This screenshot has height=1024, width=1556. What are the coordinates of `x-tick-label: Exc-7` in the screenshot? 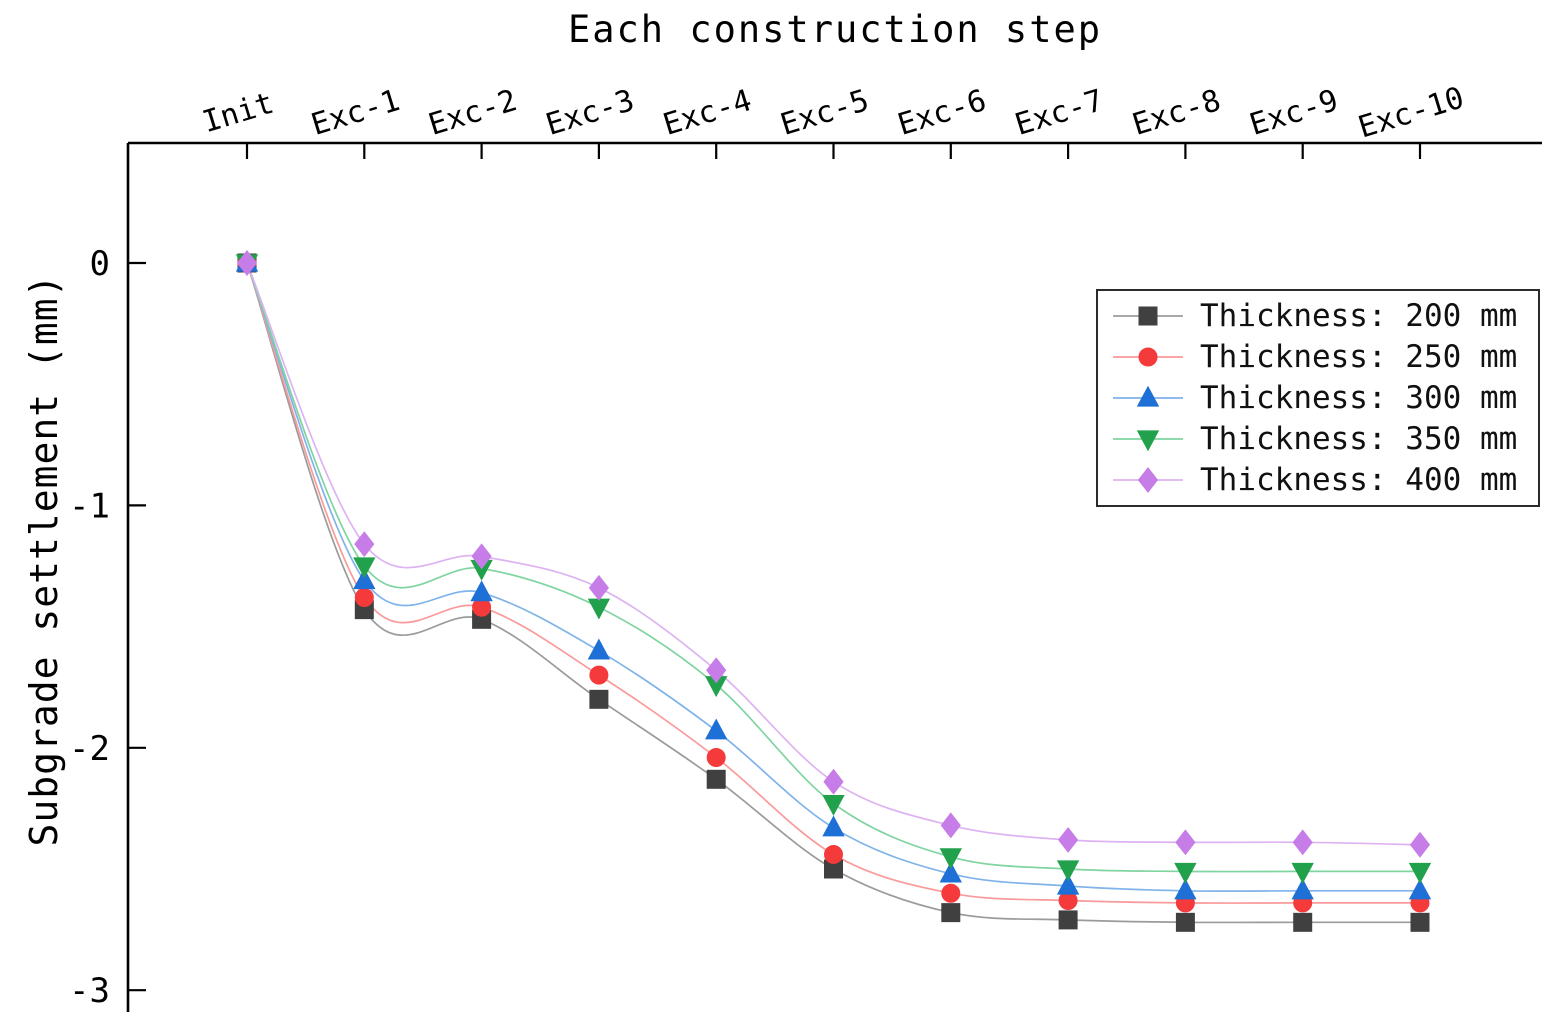 It's located at (1059, 113).